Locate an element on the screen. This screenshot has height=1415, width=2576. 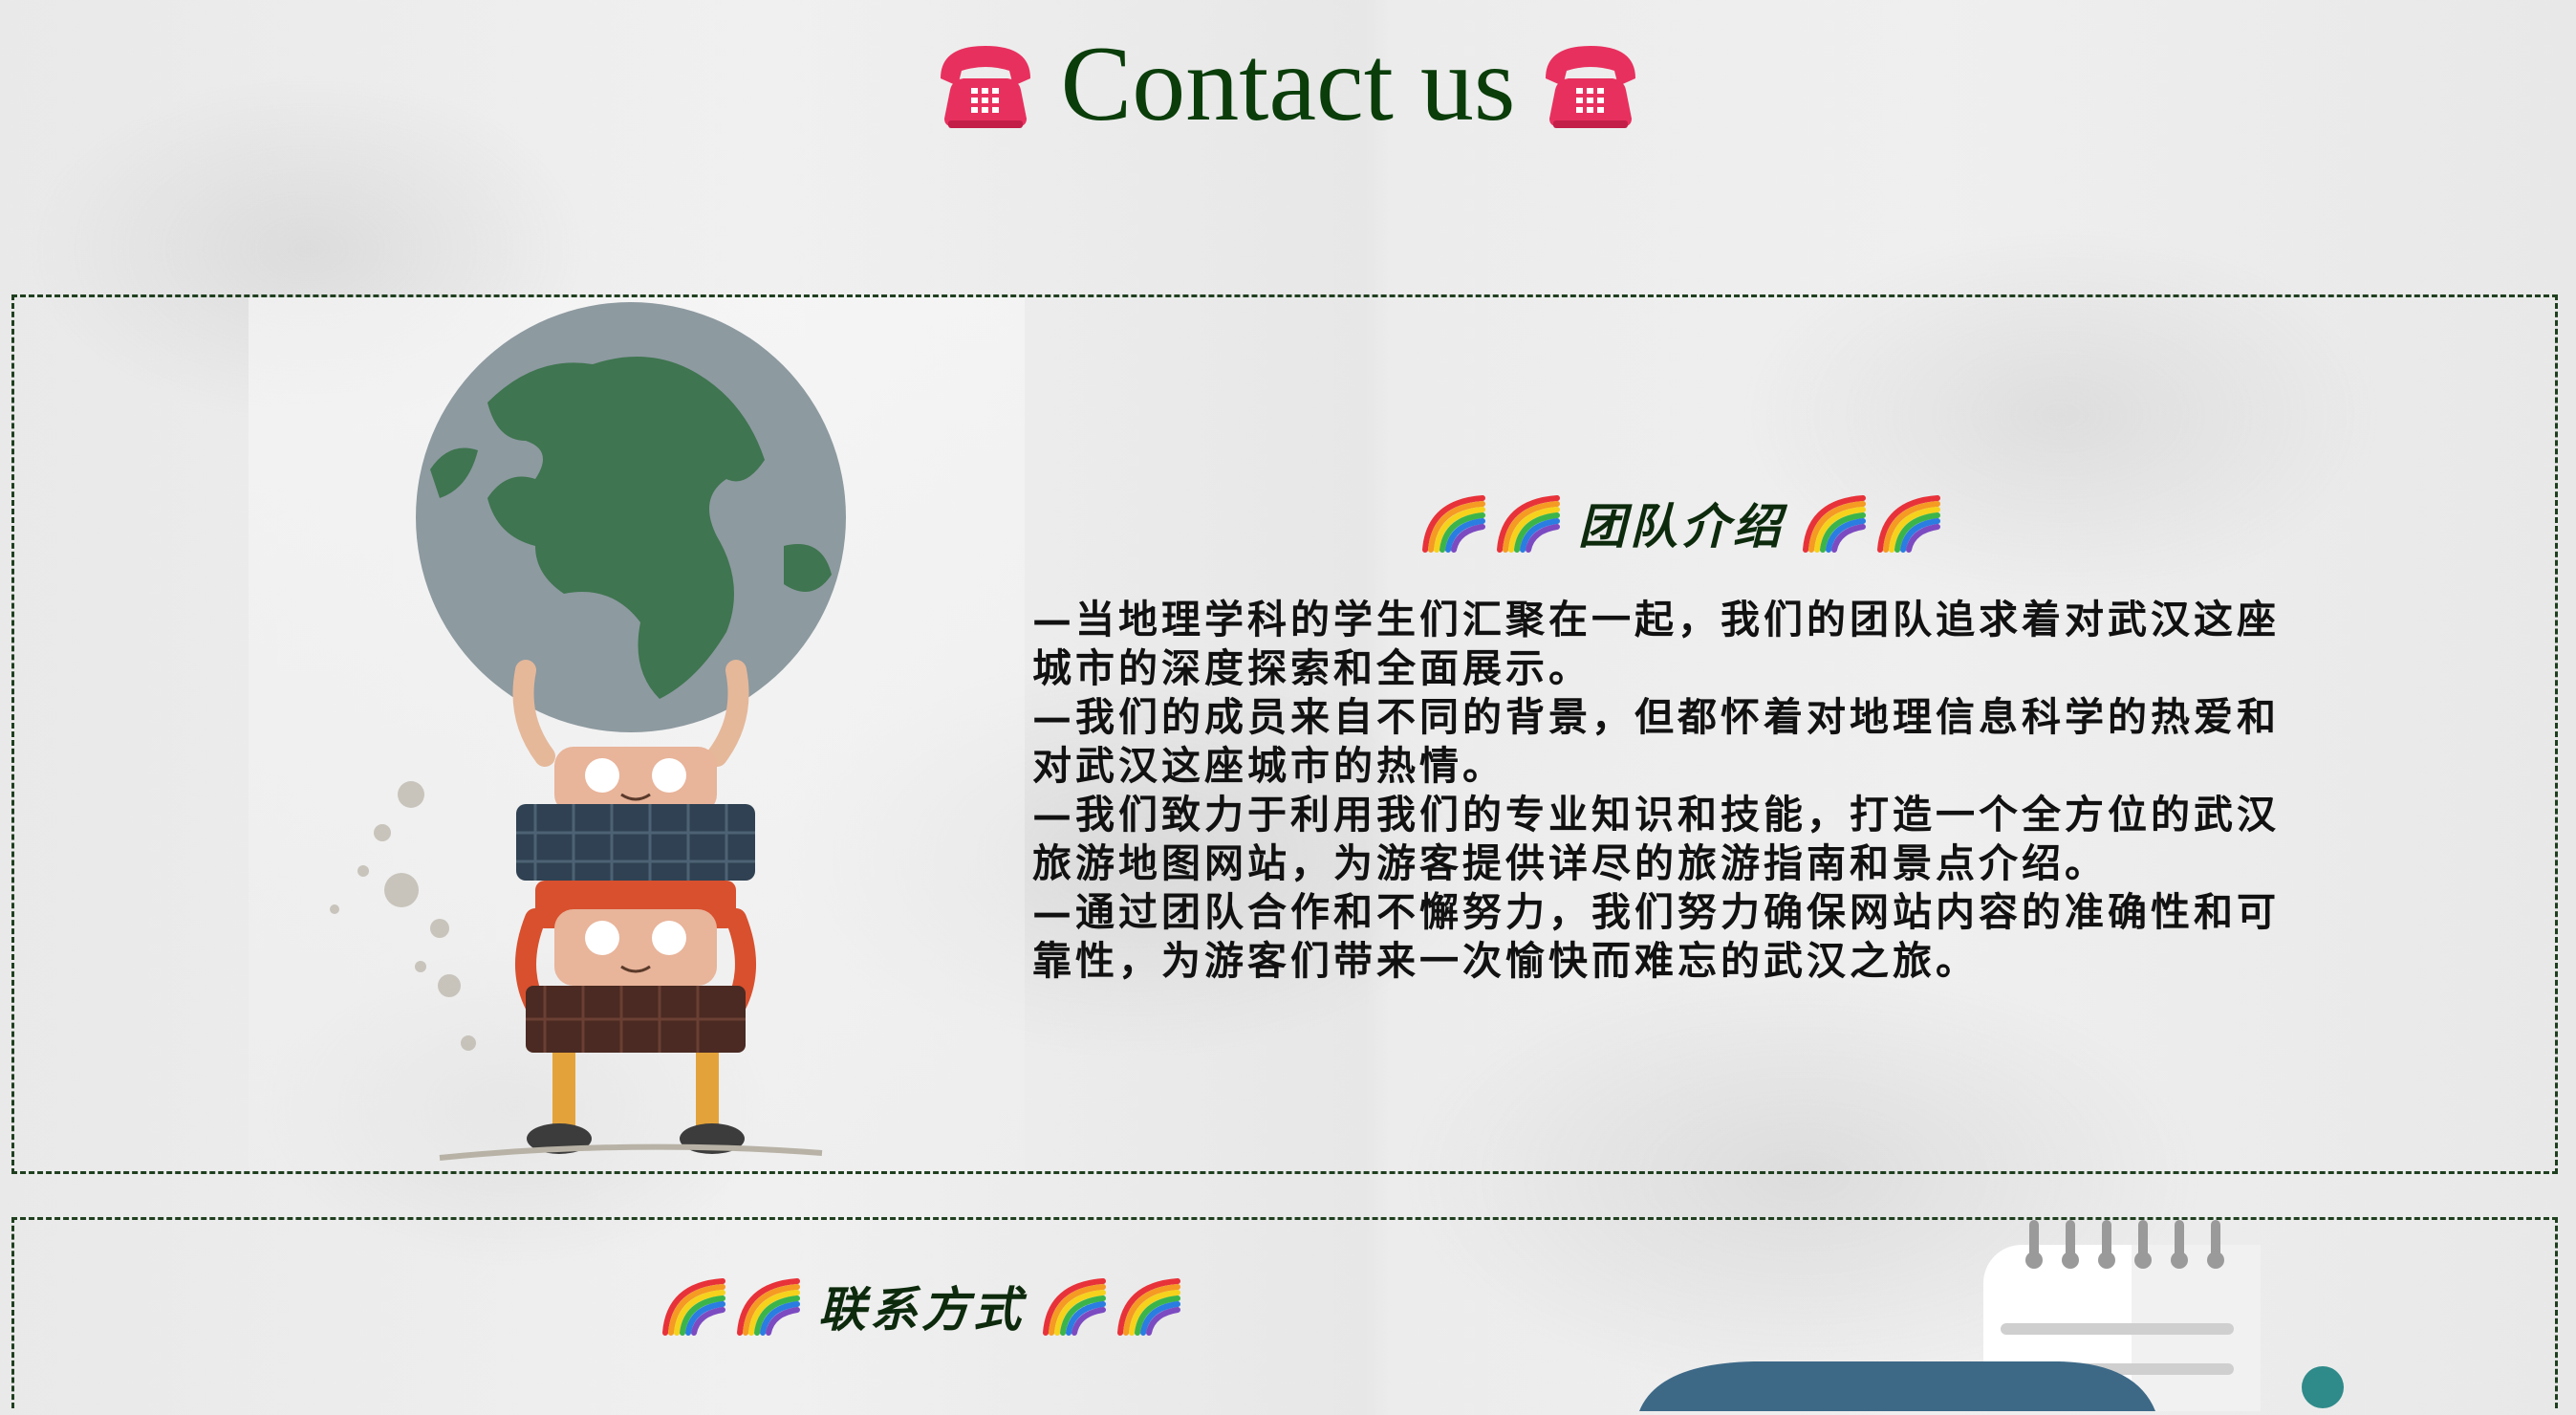
team-intro-line: 城市的深度探索和全面展示。 is located at coordinates (1311, 668).